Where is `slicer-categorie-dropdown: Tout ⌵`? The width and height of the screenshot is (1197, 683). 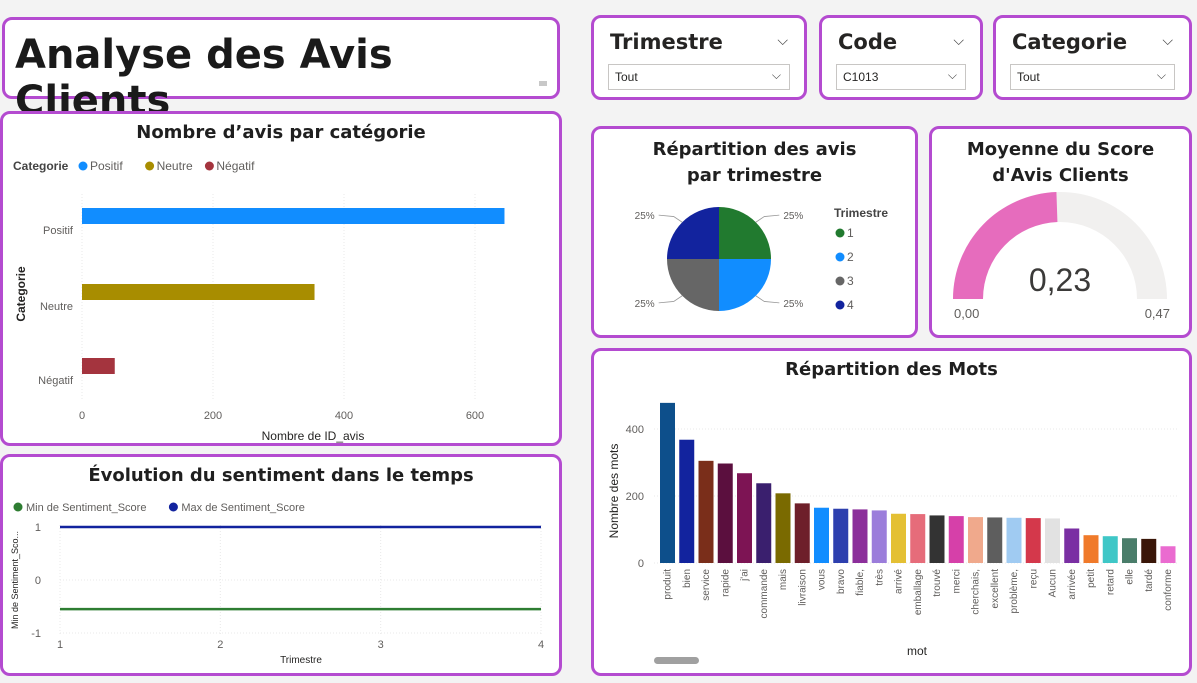 slicer-categorie-dropdown: Tout ⌵ is located at coordinates (1092, 77).